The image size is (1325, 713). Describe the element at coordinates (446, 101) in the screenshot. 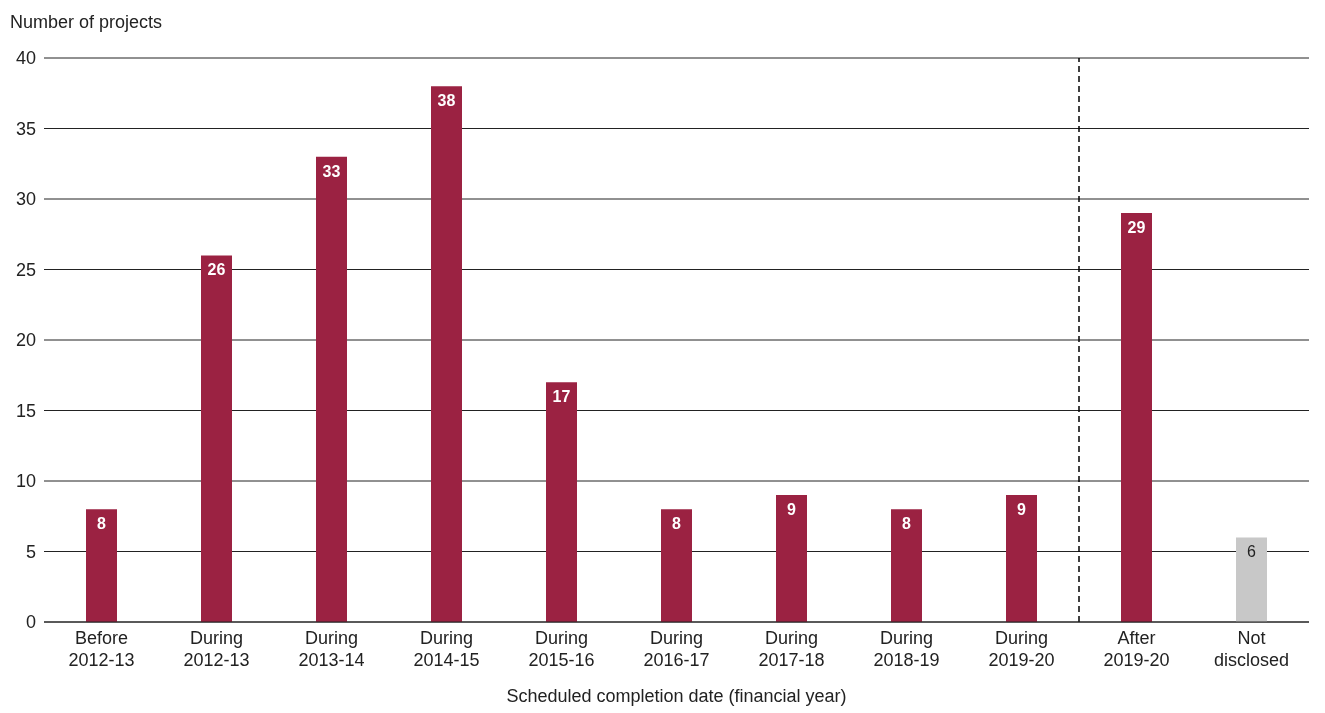

I see `data-label: 38` at that location.